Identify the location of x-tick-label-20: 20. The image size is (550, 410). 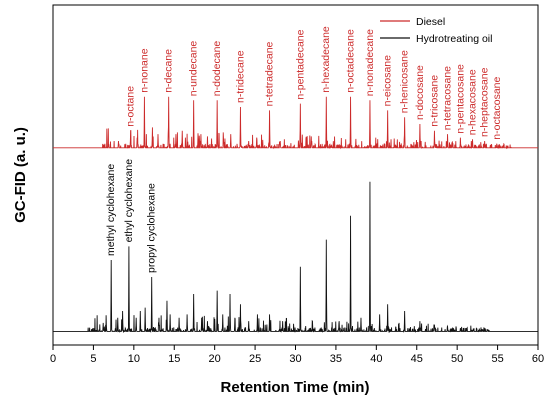
(215, 359).